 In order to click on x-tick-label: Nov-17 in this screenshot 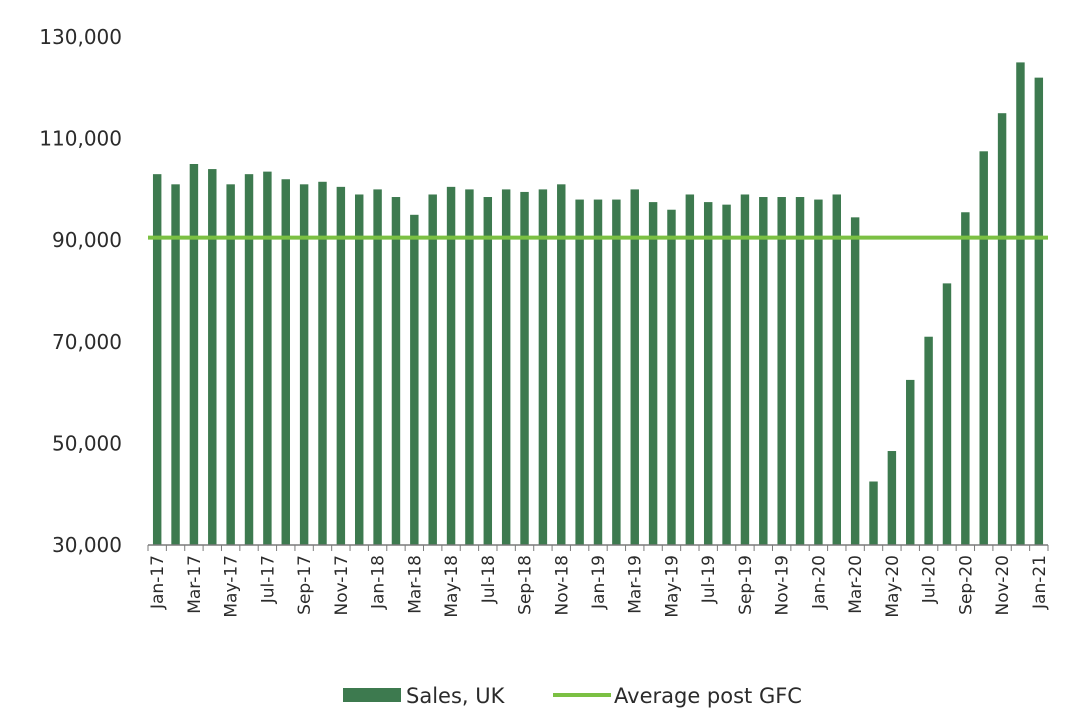, I will do `click(342, 585)`.